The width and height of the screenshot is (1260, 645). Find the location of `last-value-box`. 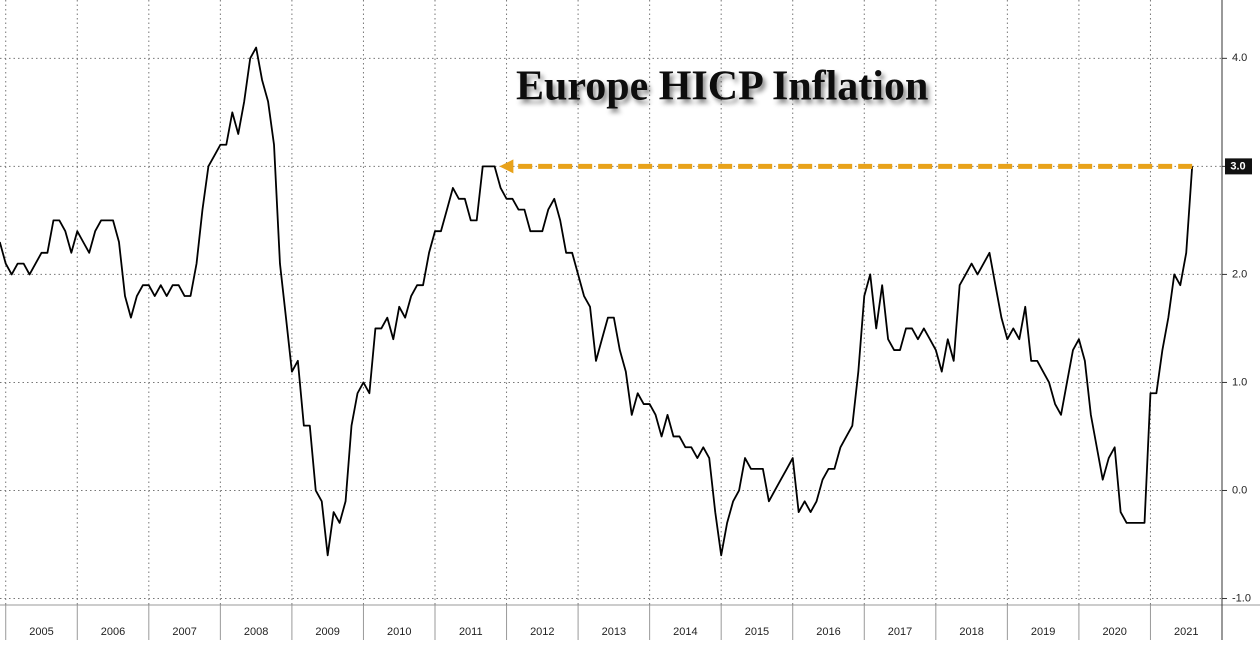

last-value-box is located at coordinates (1238, 166).